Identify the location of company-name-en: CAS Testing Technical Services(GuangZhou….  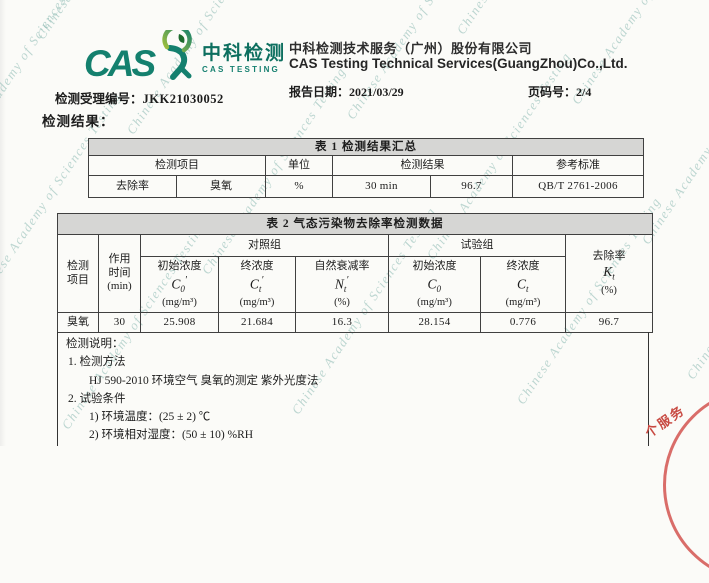
(458, 63).